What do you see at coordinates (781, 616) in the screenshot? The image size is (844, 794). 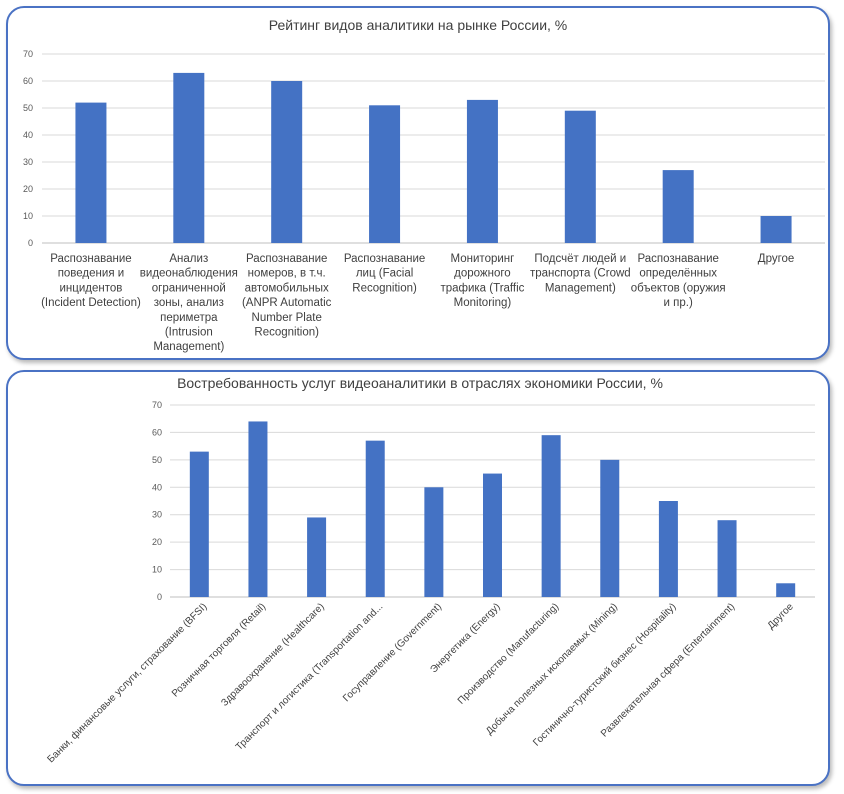 I see `chart-2-category-label-10: Другое` at bounding box center [781, 616].